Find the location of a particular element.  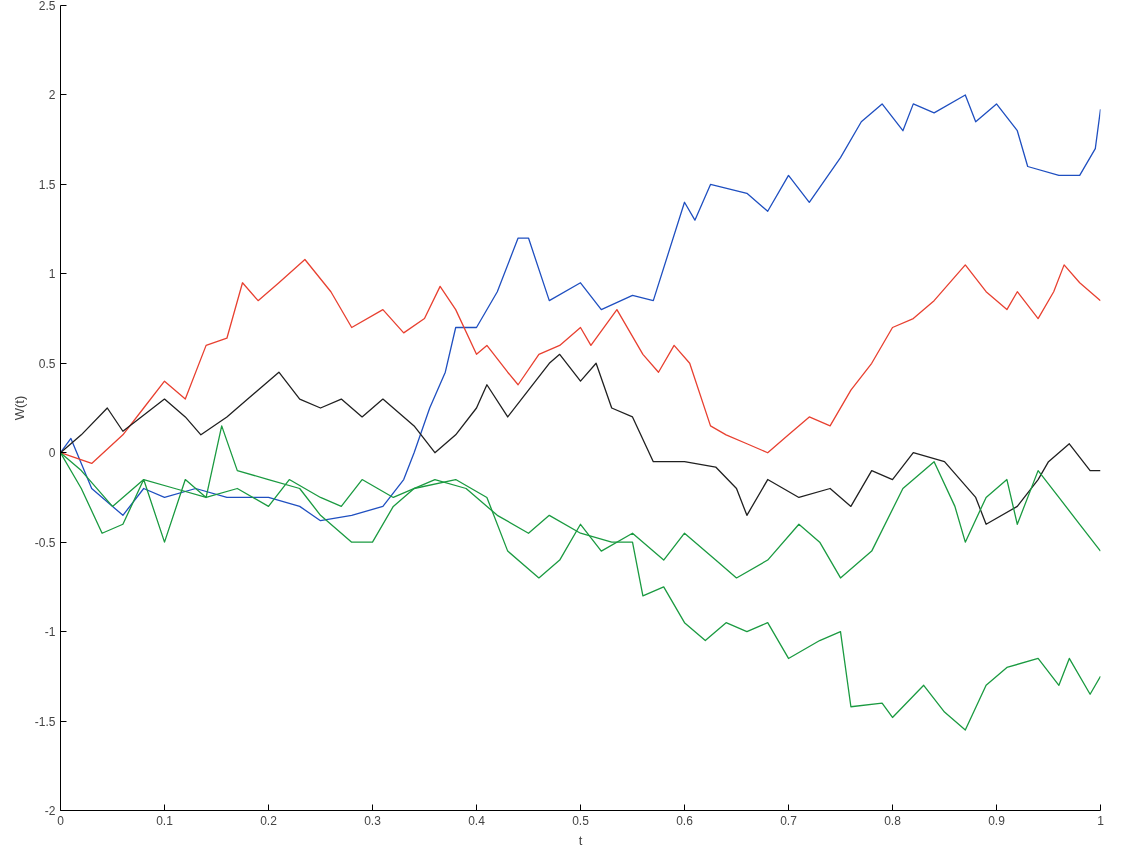

x-tick-label: 0.5 is located at coordinates (581, 820).